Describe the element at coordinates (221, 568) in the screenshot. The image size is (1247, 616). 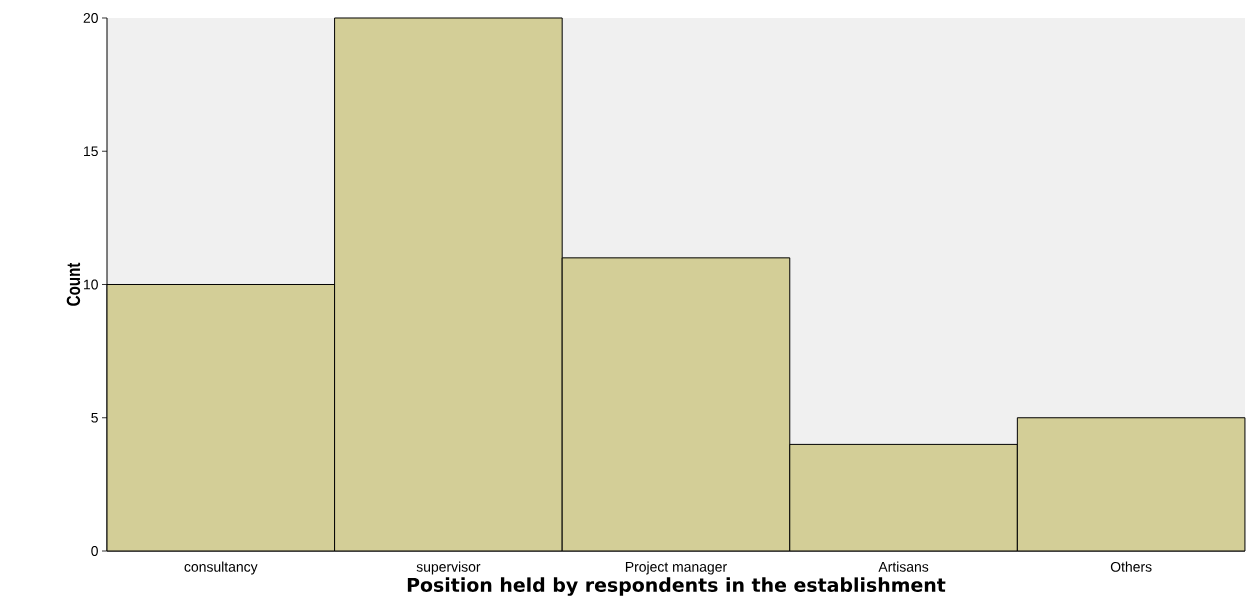
I see `x-tick-label: consultancy` at that location.